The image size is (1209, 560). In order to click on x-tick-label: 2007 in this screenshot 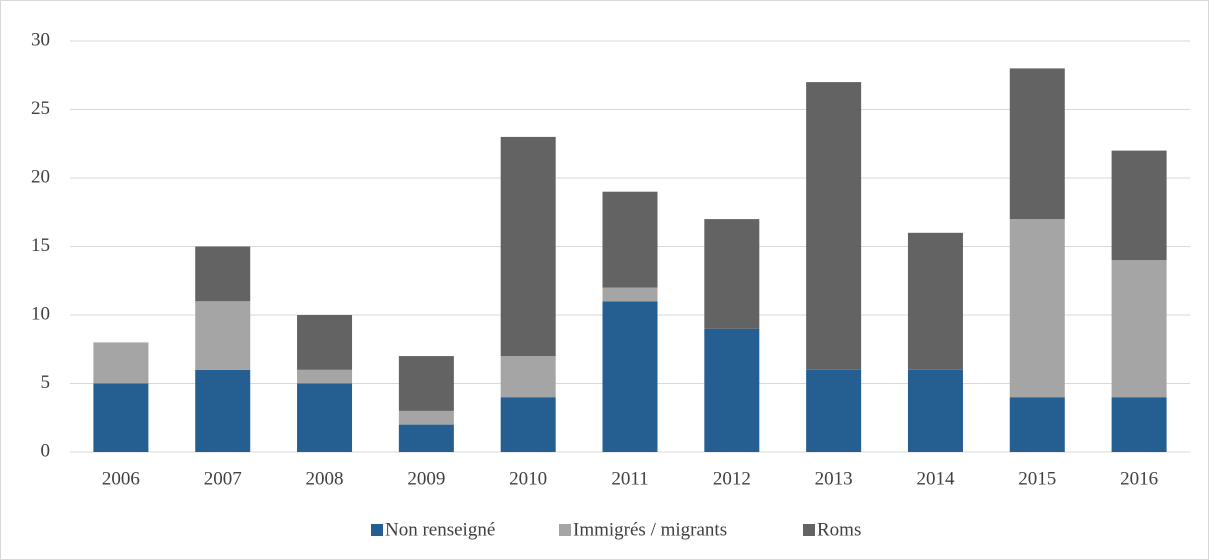, I will do `click(223, 478)`.